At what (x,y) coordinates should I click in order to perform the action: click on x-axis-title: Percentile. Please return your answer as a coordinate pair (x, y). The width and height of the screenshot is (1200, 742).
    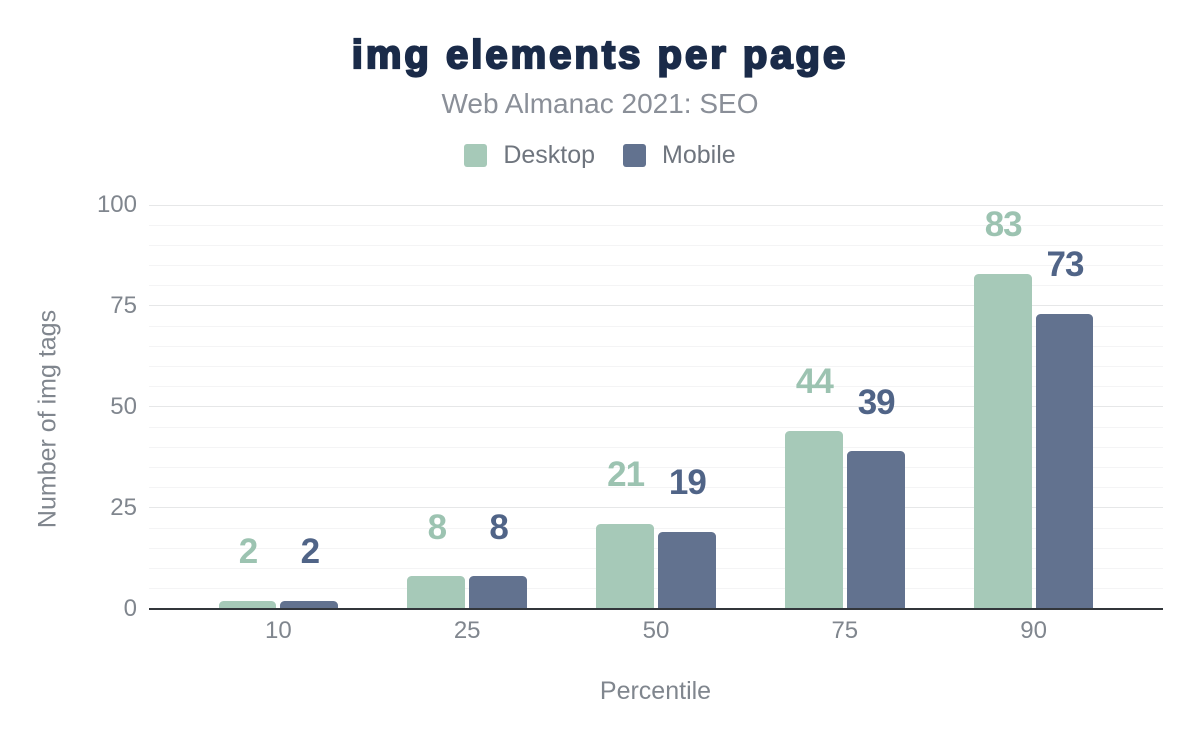
    Looking at the image, I should click on (655, 690).